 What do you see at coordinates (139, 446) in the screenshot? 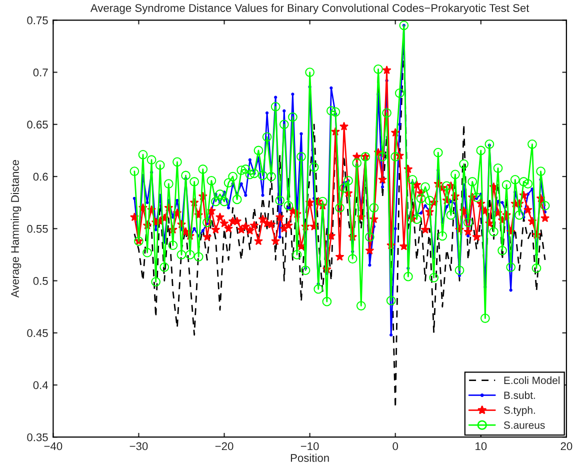
I see `x-tick-label: −30` at bounding box center [139, 446].